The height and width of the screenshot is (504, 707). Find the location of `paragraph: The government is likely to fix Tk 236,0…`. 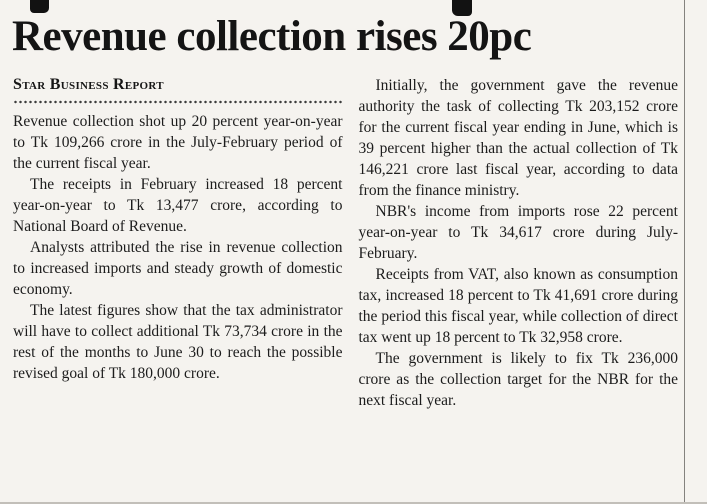

paragraph: The government is likely to fix Tk 236,0… is located at coordinates (518, 380).